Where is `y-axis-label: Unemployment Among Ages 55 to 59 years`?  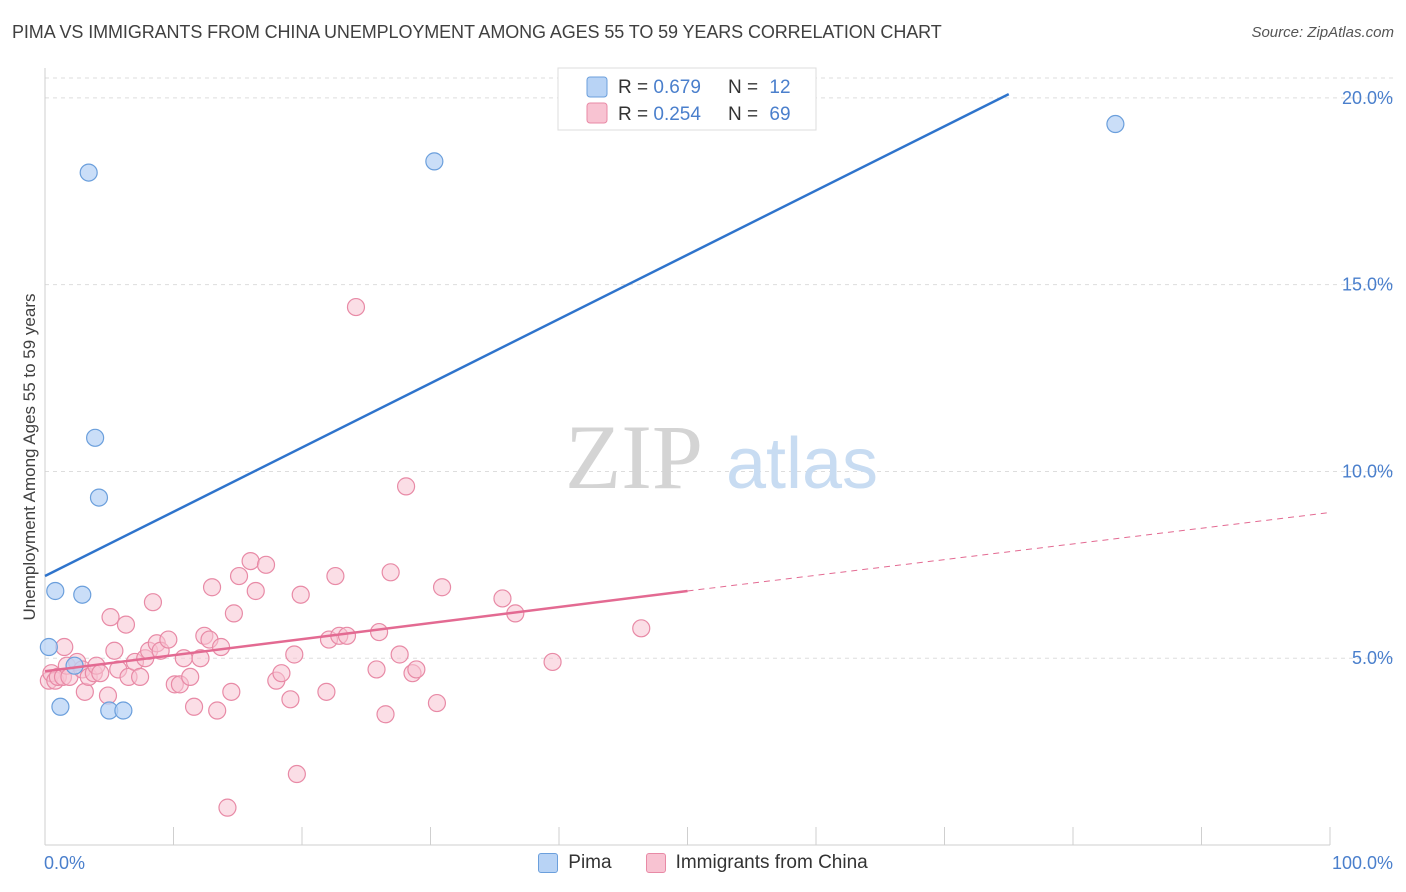 y-axis-label: Unemployment Among Ages 55 to 59 years is located at coordinates (29, 457).